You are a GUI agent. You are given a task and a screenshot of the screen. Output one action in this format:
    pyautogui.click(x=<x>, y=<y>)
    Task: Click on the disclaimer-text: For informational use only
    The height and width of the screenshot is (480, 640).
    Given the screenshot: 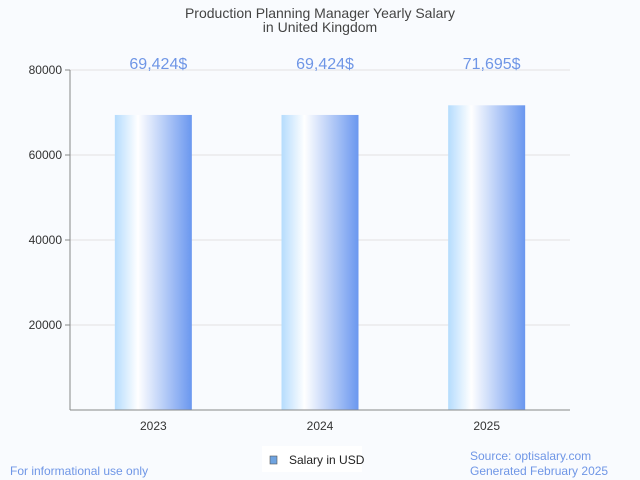 What is the action you would take?
    pyautogui.click(x=79, y=471)
    